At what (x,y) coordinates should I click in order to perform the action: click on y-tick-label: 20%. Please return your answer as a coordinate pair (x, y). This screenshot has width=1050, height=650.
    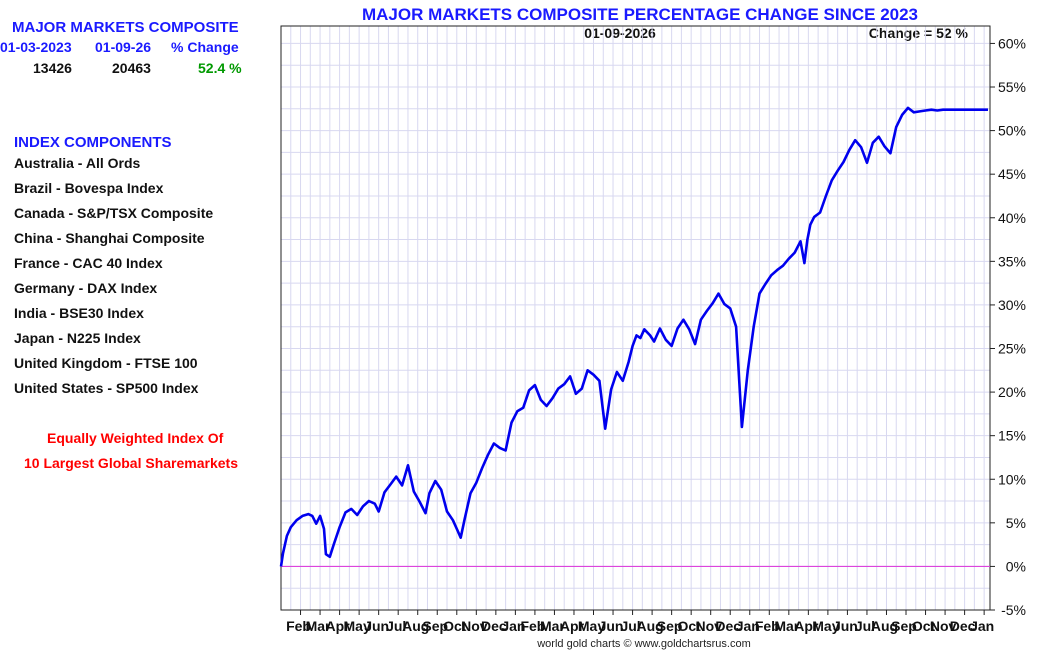
    Looking at the image, I should click on (1012, 392).